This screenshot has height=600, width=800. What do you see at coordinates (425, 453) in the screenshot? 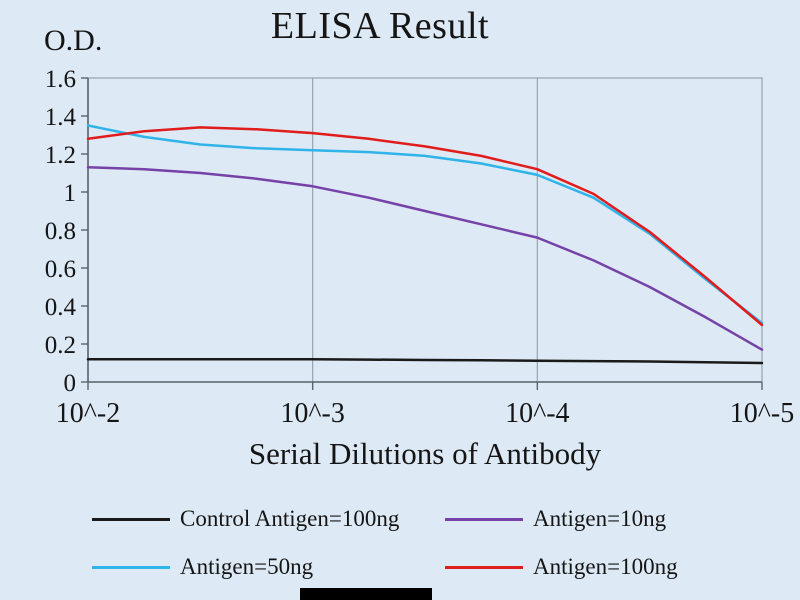
I see `x-axis-label: Serial Dilutions of Antibody` at bounding box center [425, 453].